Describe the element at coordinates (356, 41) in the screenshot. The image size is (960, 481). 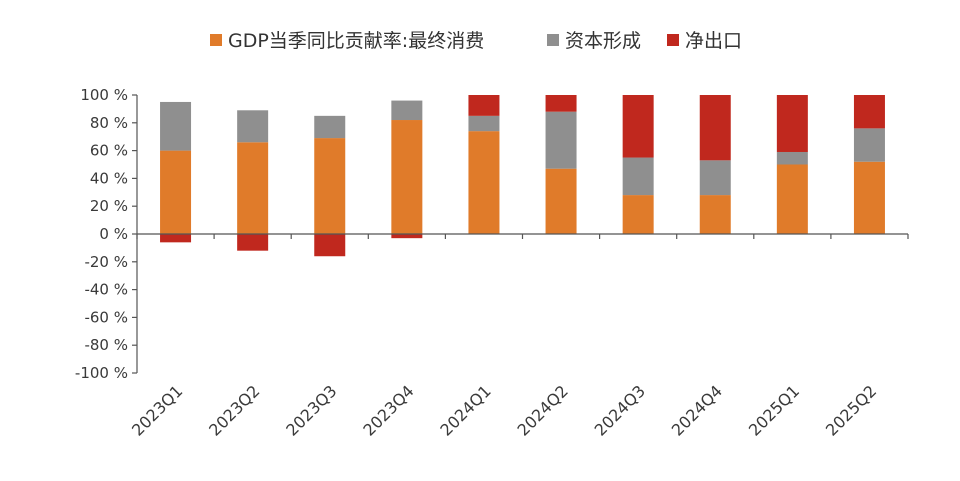
I see `legend-label-1: GDP当季同比贡献率:最终消费` at that location.